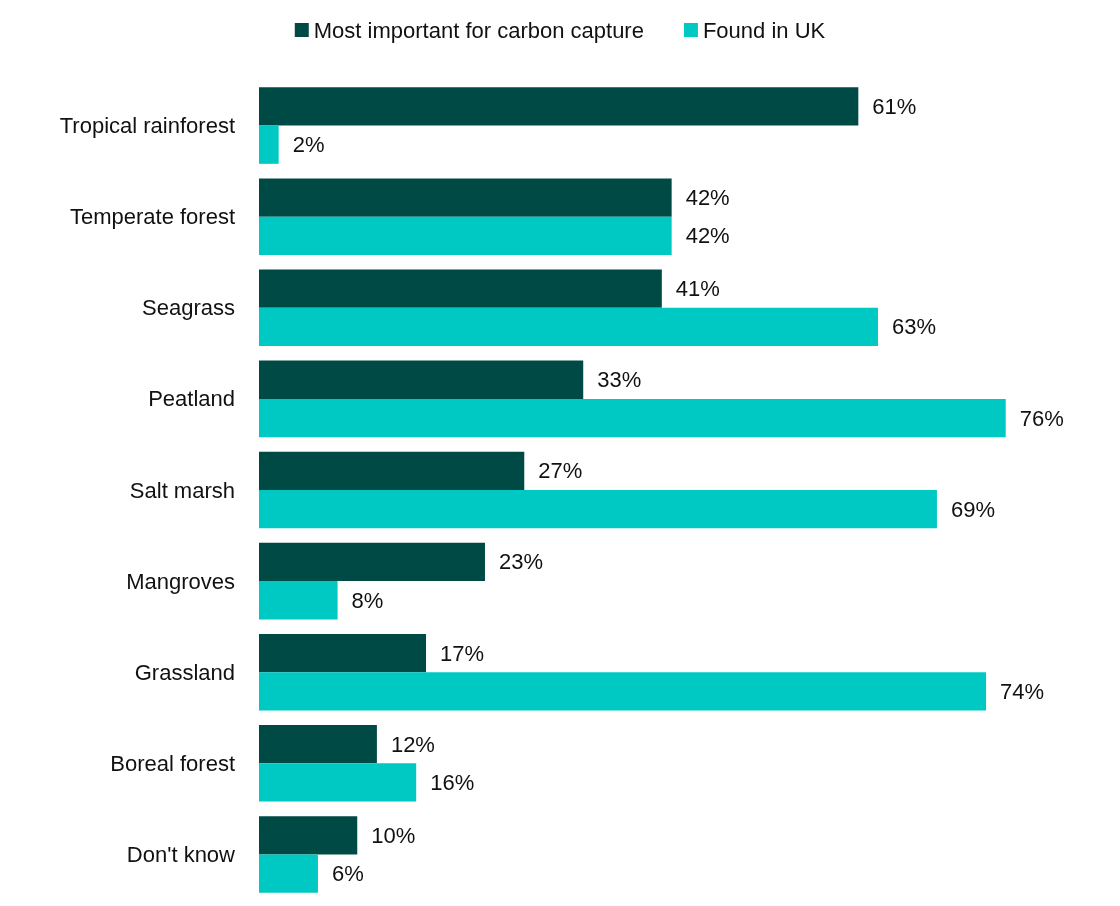  What do you see at coordinates (367, 600) in the screenshot?
I see `data-label: 8%` at bounding box center [367, 600].